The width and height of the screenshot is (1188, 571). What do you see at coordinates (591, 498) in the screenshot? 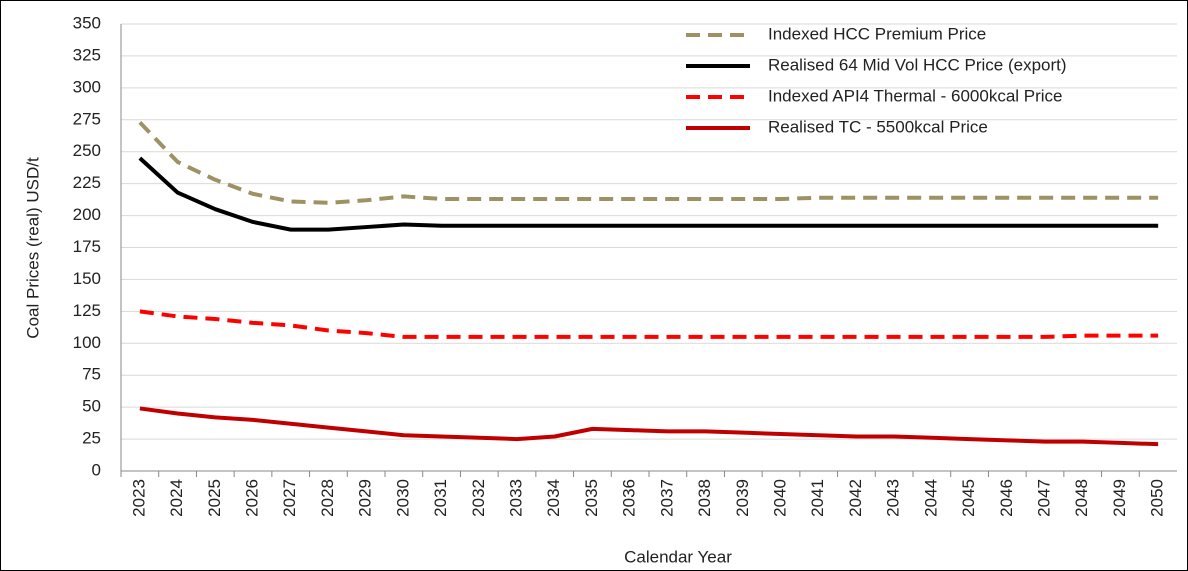
I see `x-tick-label: 2035` at bounding box center [591, 498].